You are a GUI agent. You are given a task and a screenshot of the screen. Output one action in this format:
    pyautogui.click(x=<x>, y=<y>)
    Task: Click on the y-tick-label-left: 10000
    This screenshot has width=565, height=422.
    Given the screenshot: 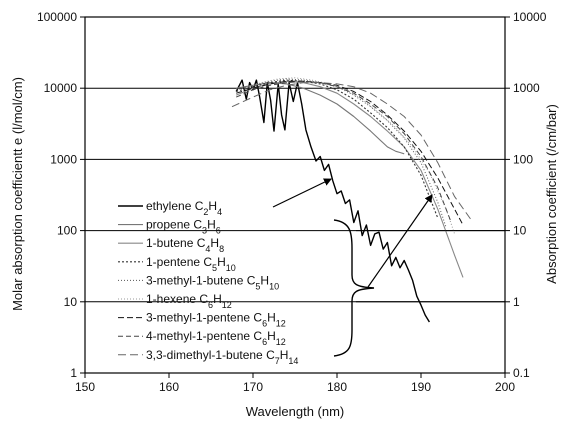 What is the action you would take?
    pyautogui.click(x=61, y=88)
    